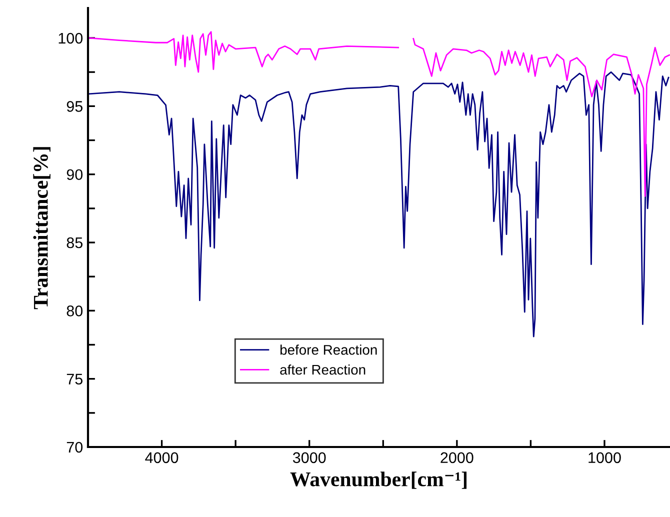 The image size is (670, 517). What do you see at coordinates (74, 174) in the screenshot?
I see `y-tick-label: 90` at bounding box center [74, 174].